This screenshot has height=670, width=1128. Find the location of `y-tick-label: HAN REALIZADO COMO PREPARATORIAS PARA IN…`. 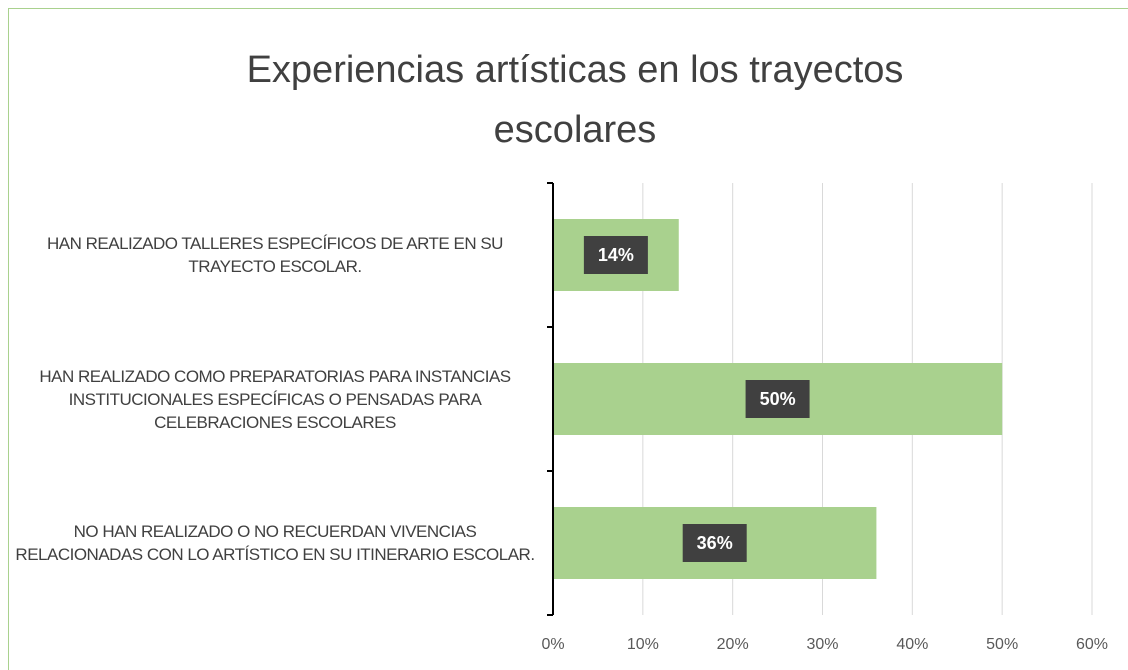

y-tick-label: HAN REALIZADO COMO PREPARATORIAS PARA IN… is located at coordinates (275, 399).